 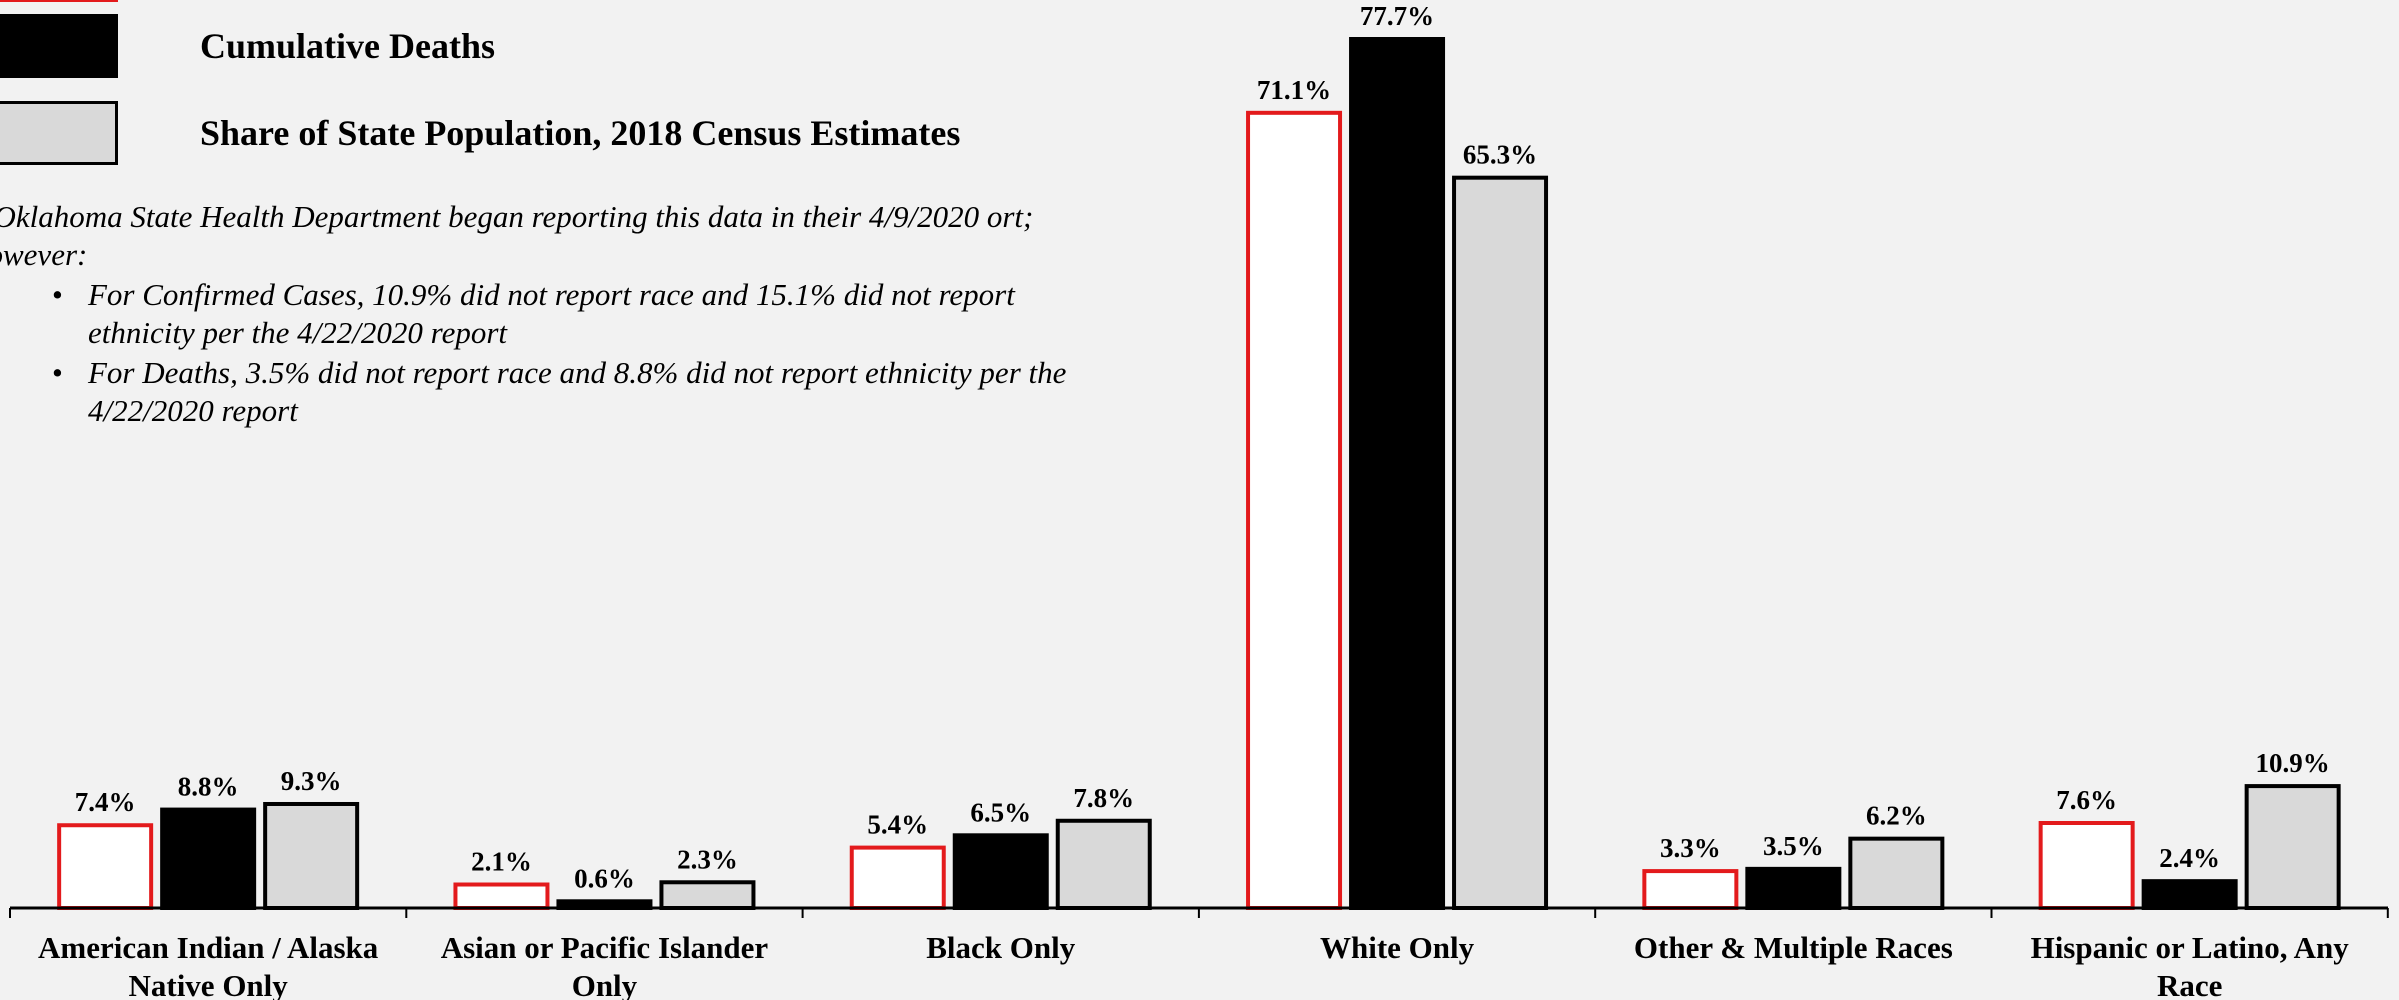 What do you see at coordinates (2086, 800) in the screenshot?
I see `data-label-confirmed-5: 7.6%` at bounding box center [2086, 800].